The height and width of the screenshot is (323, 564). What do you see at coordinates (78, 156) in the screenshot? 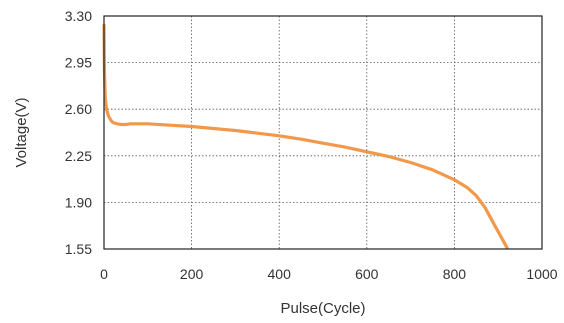
I see `y-tick-label: 2.25` at bounding box center [78, 156].